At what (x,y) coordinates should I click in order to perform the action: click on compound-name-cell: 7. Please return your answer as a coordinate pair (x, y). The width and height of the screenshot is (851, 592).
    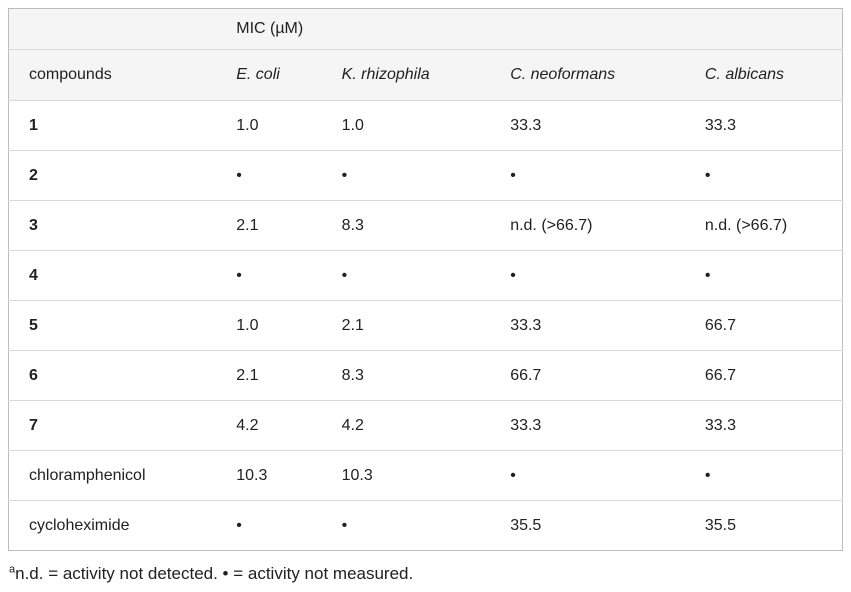
    Looking at the image, I should click on (112, 425).